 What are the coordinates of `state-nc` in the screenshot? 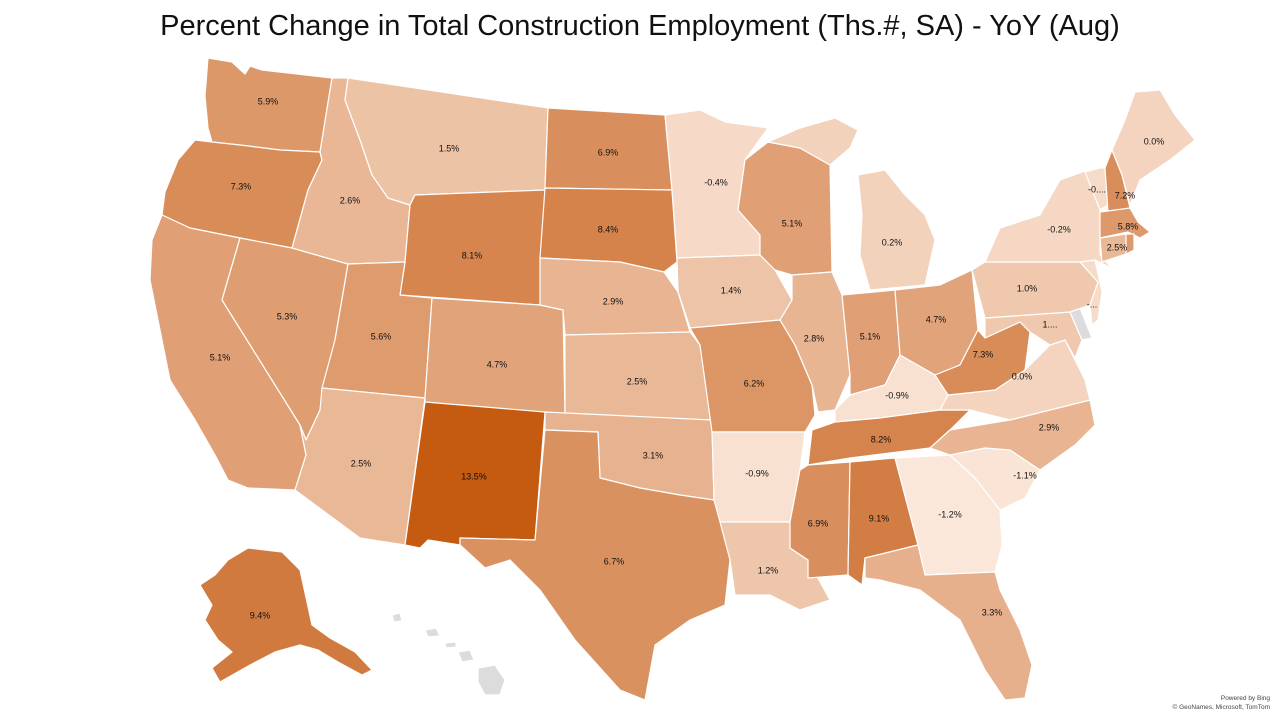 It's located at (1012, 435).